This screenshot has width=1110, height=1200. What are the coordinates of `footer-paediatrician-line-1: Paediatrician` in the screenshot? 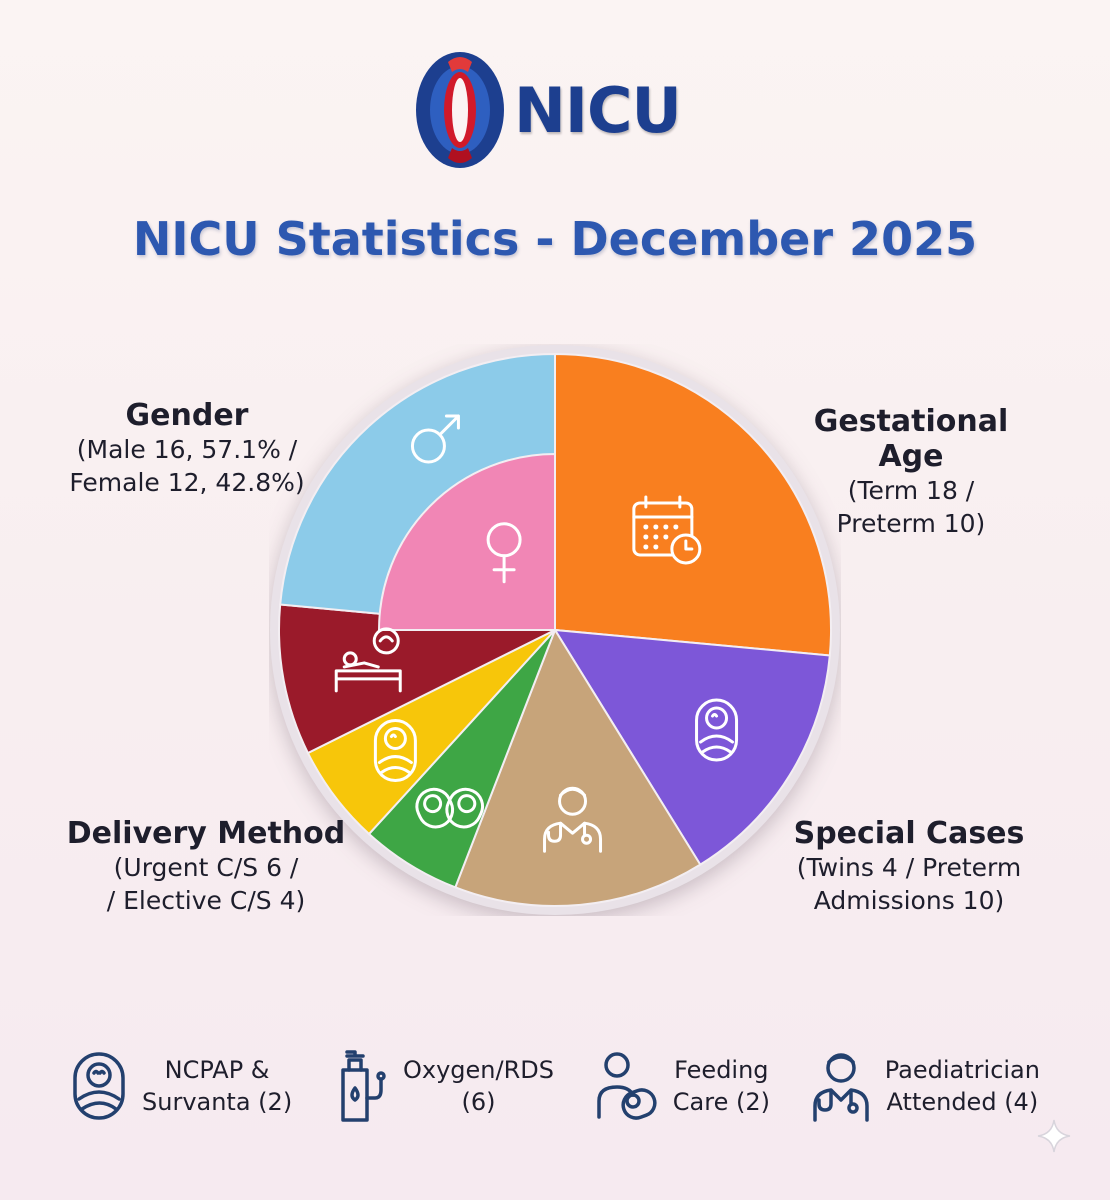 It's located at (962, 1070).